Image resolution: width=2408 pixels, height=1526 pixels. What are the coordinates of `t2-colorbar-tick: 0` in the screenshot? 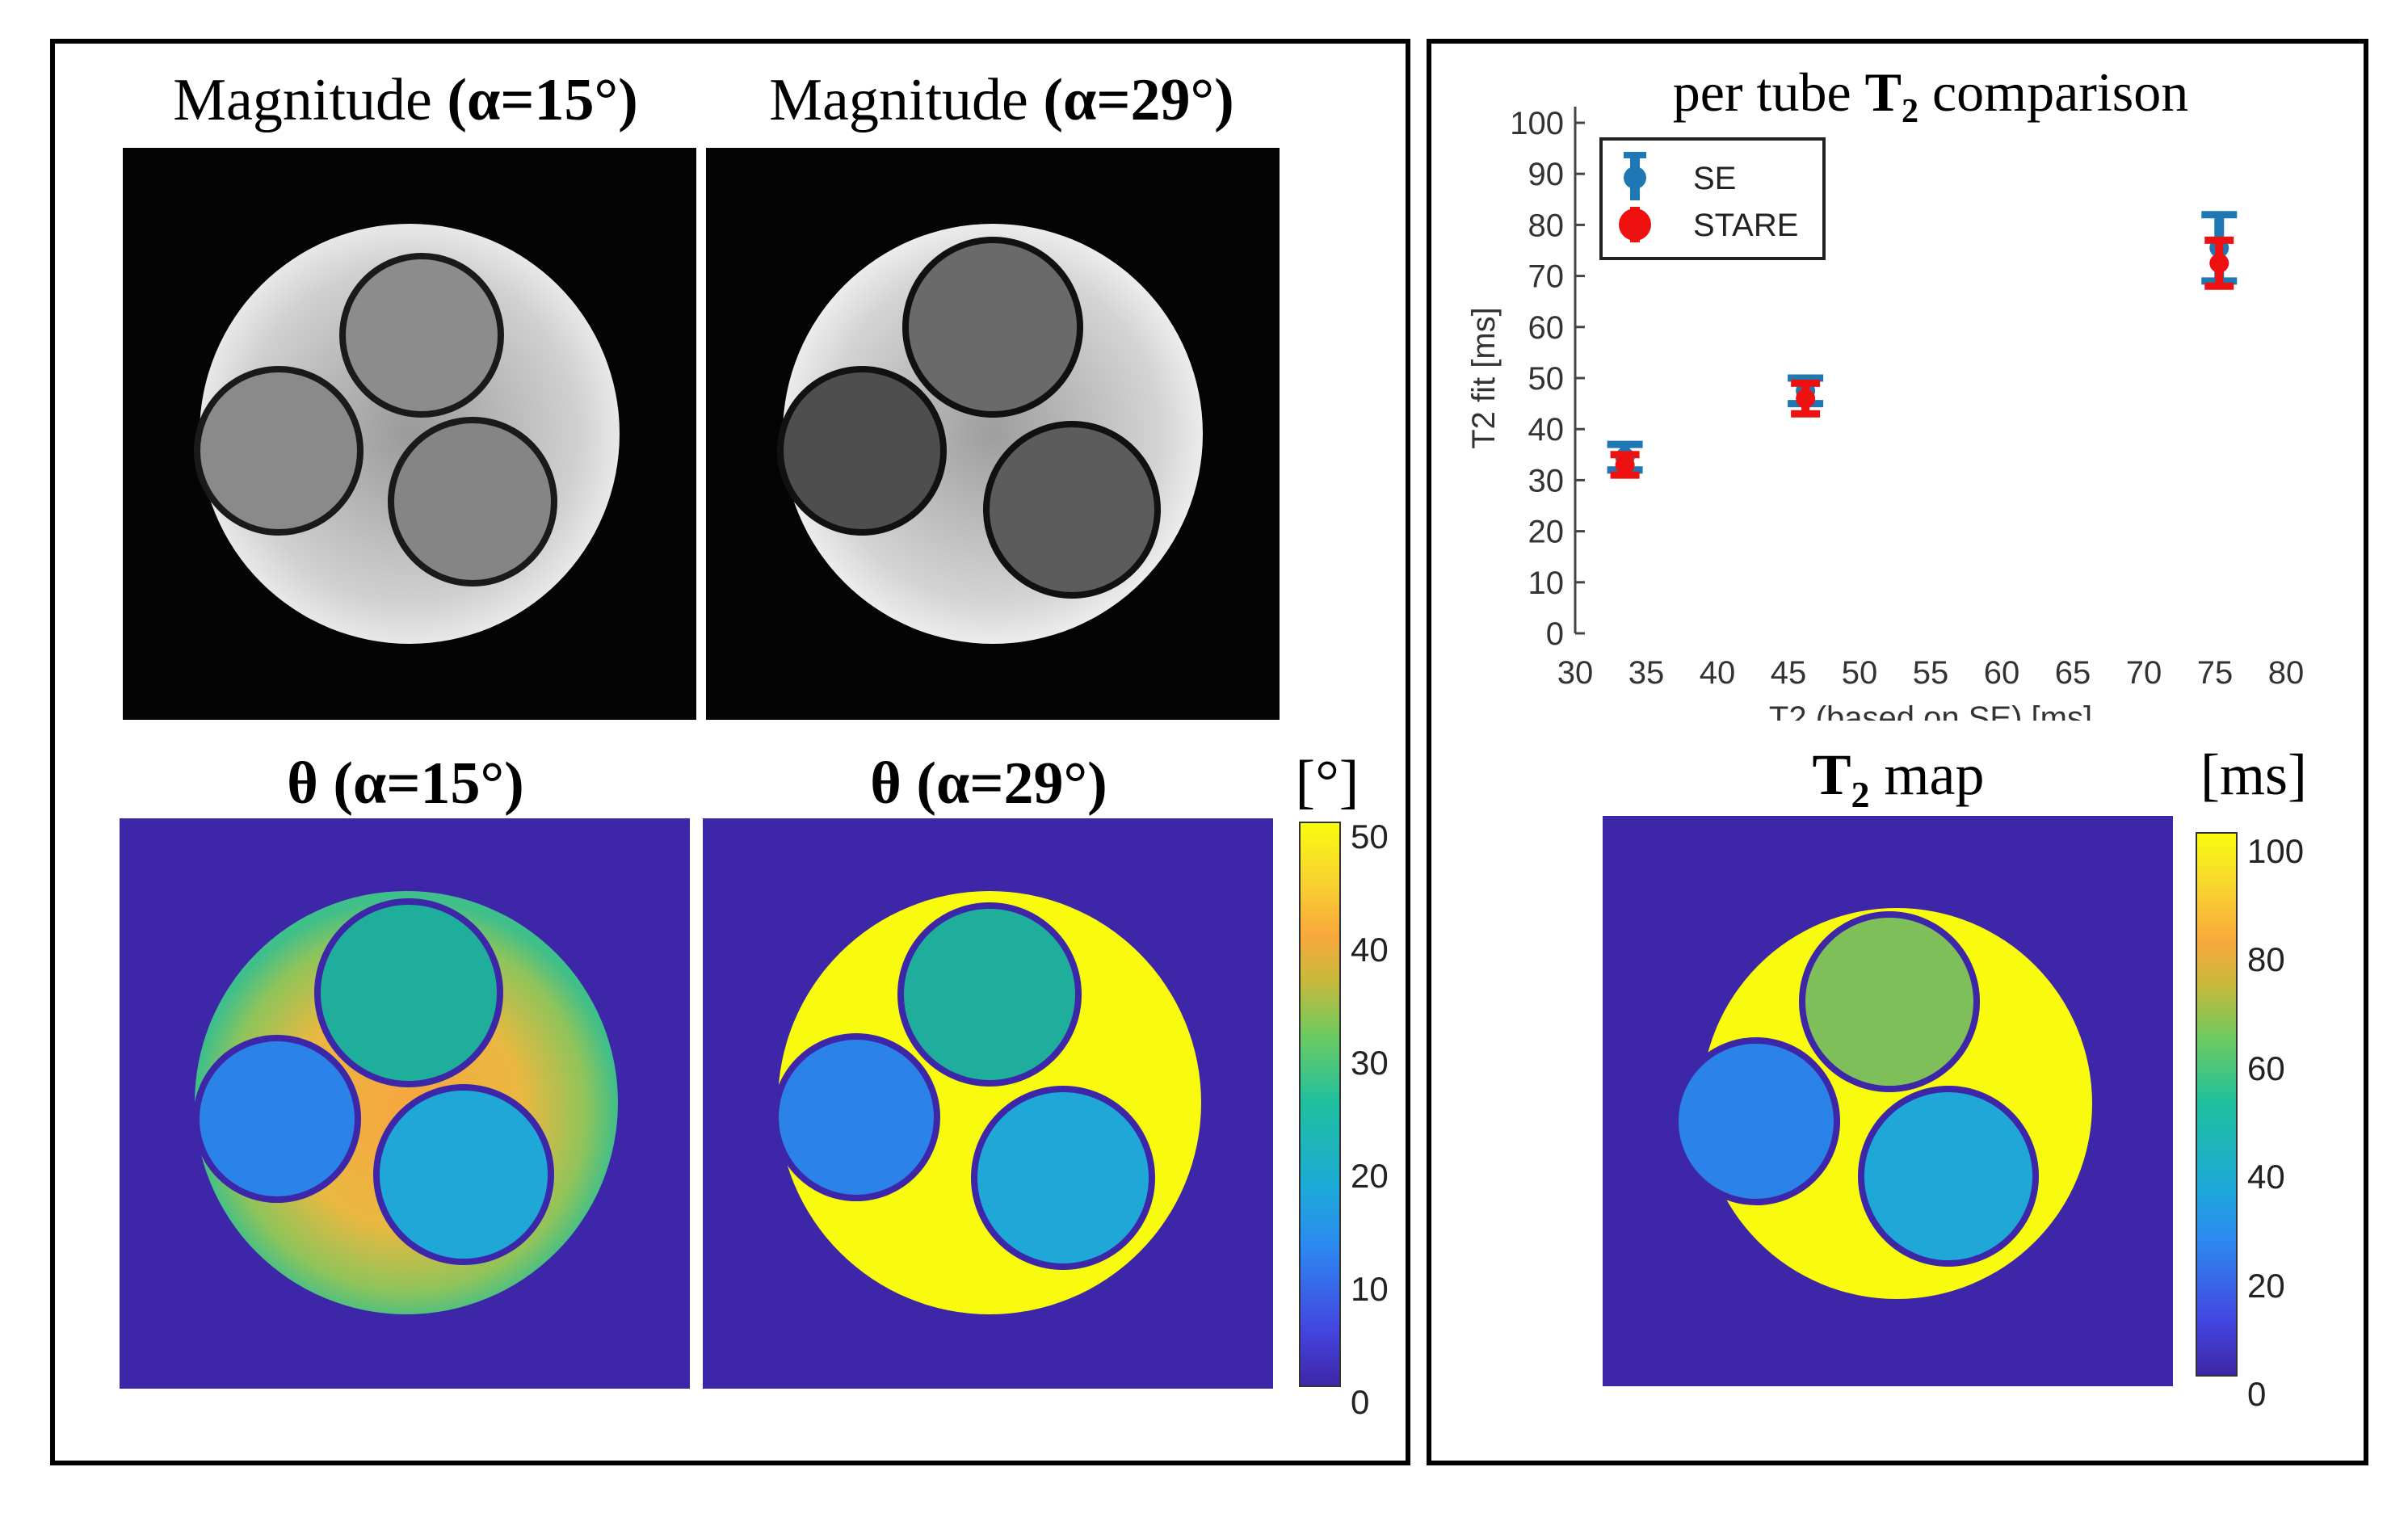 It's located at (2257, 1394).